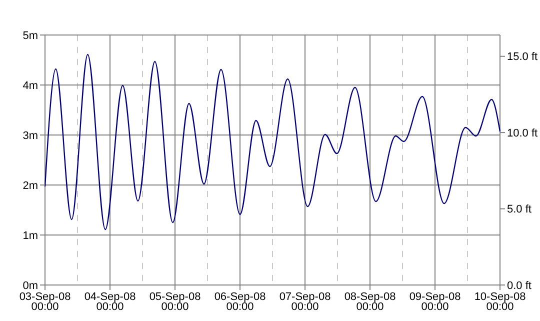  I want to click on y-tick-label: 5m, so click(30, 36).